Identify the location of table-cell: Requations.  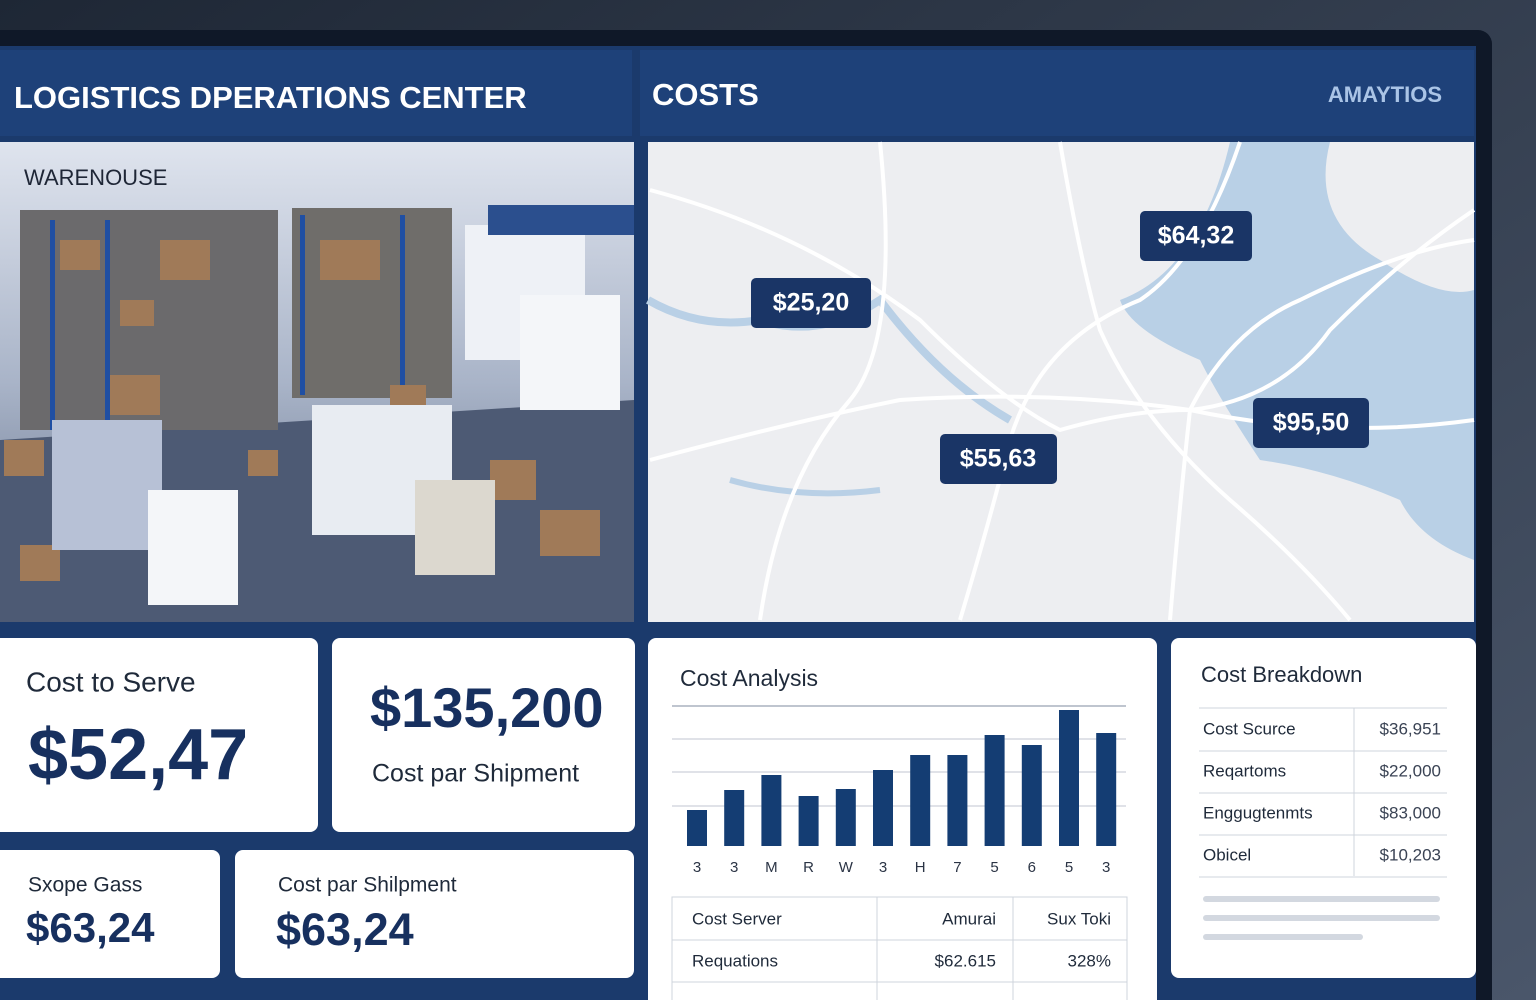
(735, 960).